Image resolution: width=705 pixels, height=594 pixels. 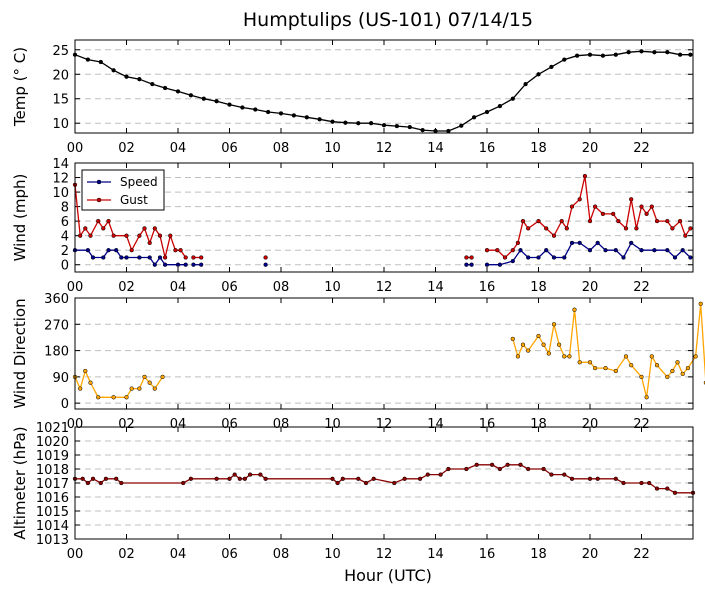 What do you see at coordinates (134, 200) in the screenshot?
I see `legend-label-gust: Gust` at bounding box center [134, 200].